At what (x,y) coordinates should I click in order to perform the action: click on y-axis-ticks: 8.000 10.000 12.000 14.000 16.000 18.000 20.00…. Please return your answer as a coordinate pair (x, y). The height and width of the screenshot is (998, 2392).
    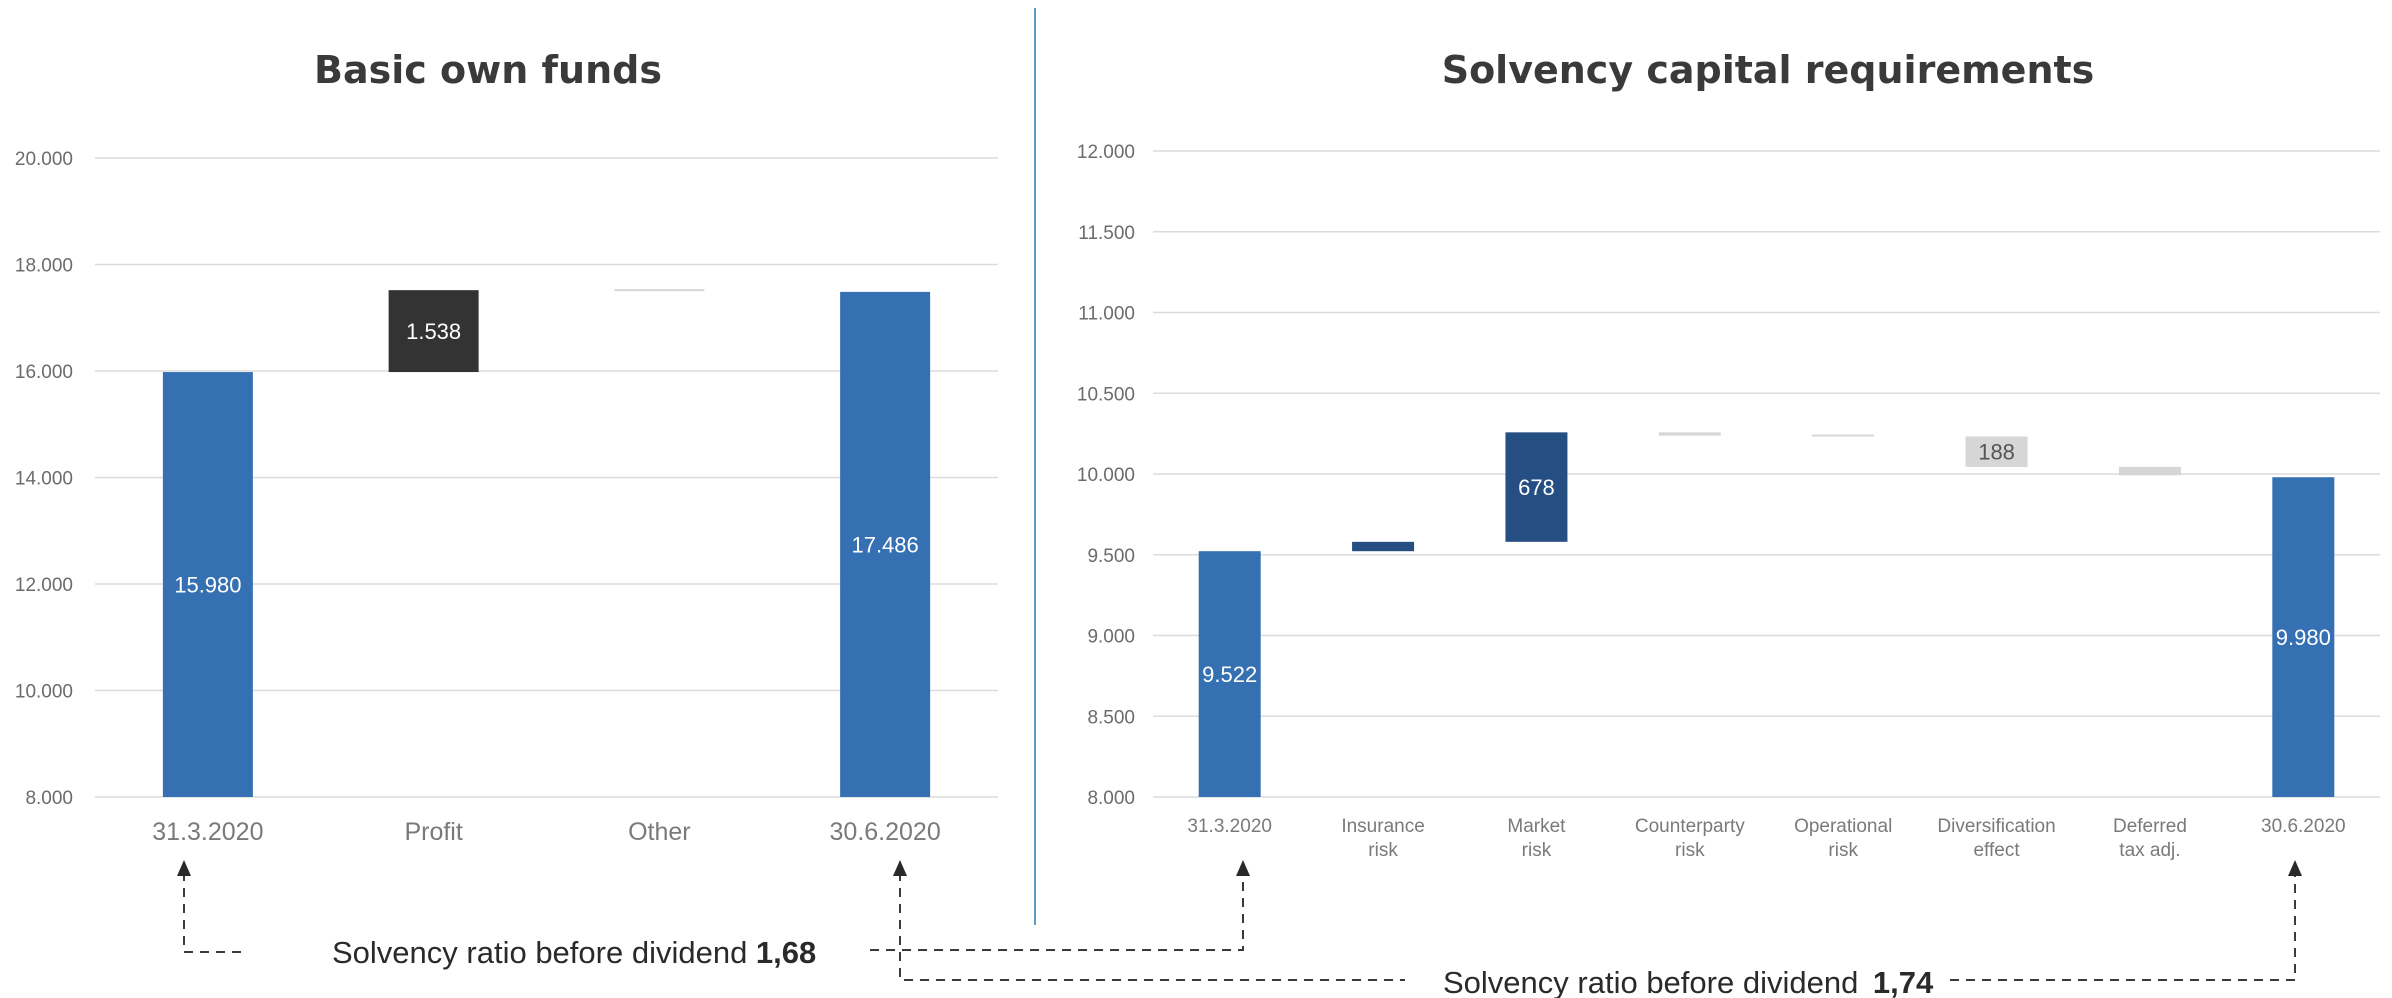
    Looking at the image, I should click on (44, 479).